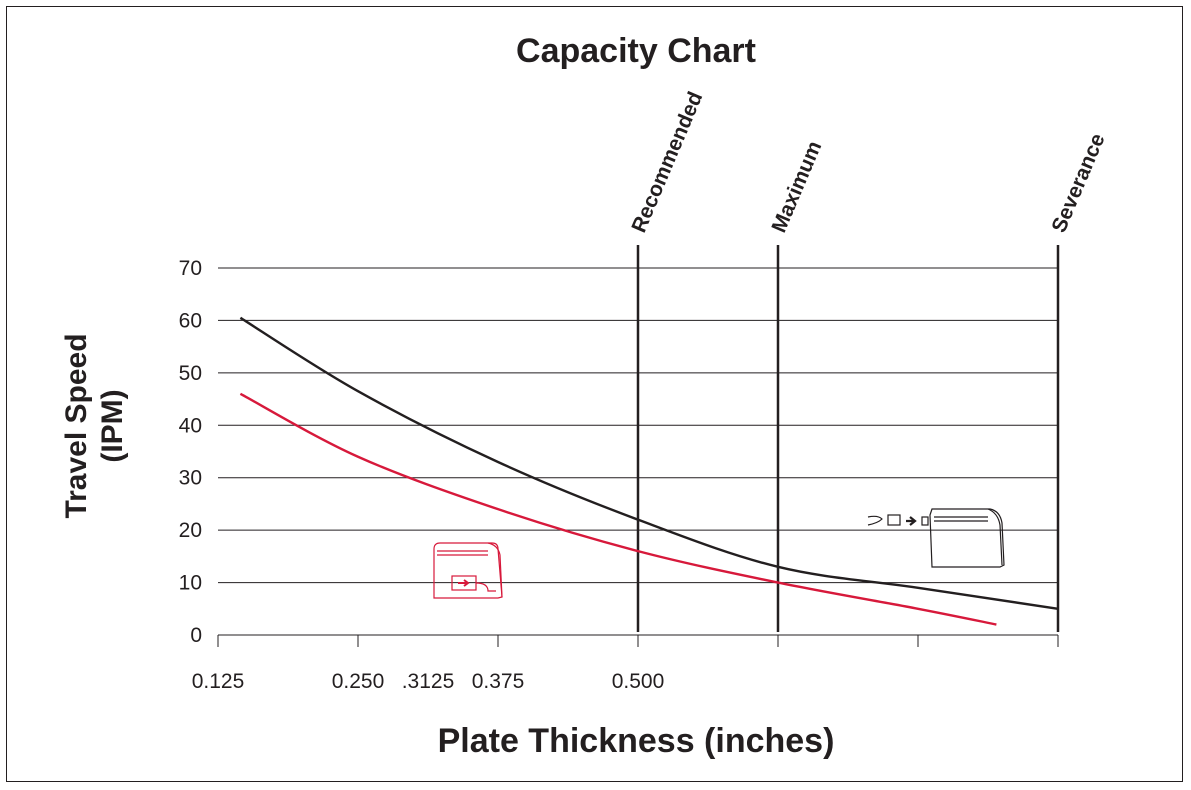 The image size is (1191, 790). Describe the element at coordinates (1078, 183) in the screenshot. I see `reference-label-severance: Severance` at that location.